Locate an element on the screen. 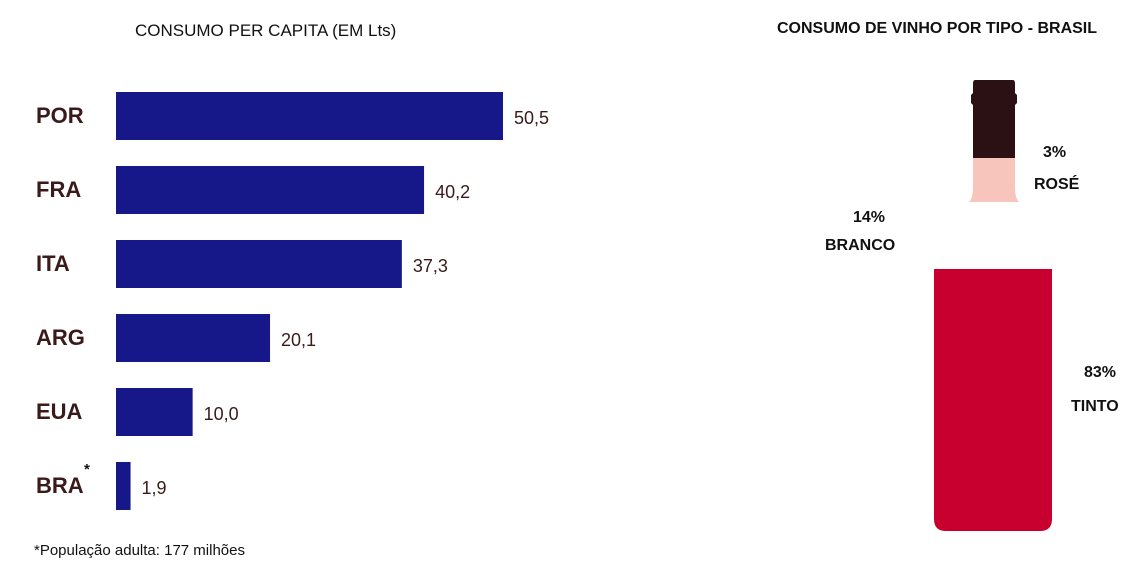  rose-name-label: ROSÉ is located at coordinates (1057, 183).